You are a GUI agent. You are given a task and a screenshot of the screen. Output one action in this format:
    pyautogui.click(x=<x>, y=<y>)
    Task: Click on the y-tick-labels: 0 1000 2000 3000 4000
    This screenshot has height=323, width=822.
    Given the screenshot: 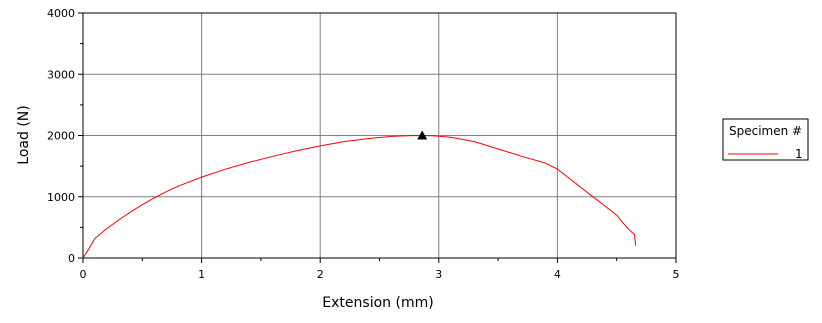 What is the action you would take?
    pyautogui.click(x=61, y=136)
    